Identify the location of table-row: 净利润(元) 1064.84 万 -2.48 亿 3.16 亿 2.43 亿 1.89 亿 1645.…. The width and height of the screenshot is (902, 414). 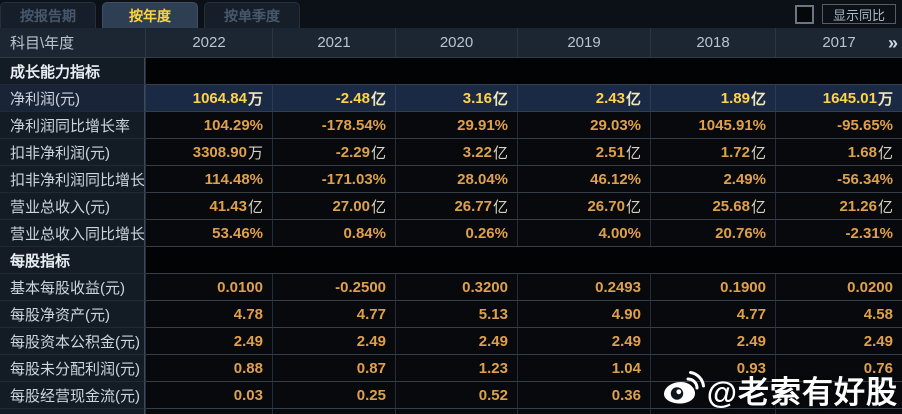
(451, 98).